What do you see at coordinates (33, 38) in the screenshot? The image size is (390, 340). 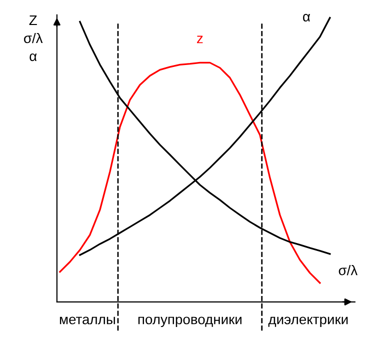 I see `y-axis-title: Z σ/λ α` at bounding box center [33, 38].